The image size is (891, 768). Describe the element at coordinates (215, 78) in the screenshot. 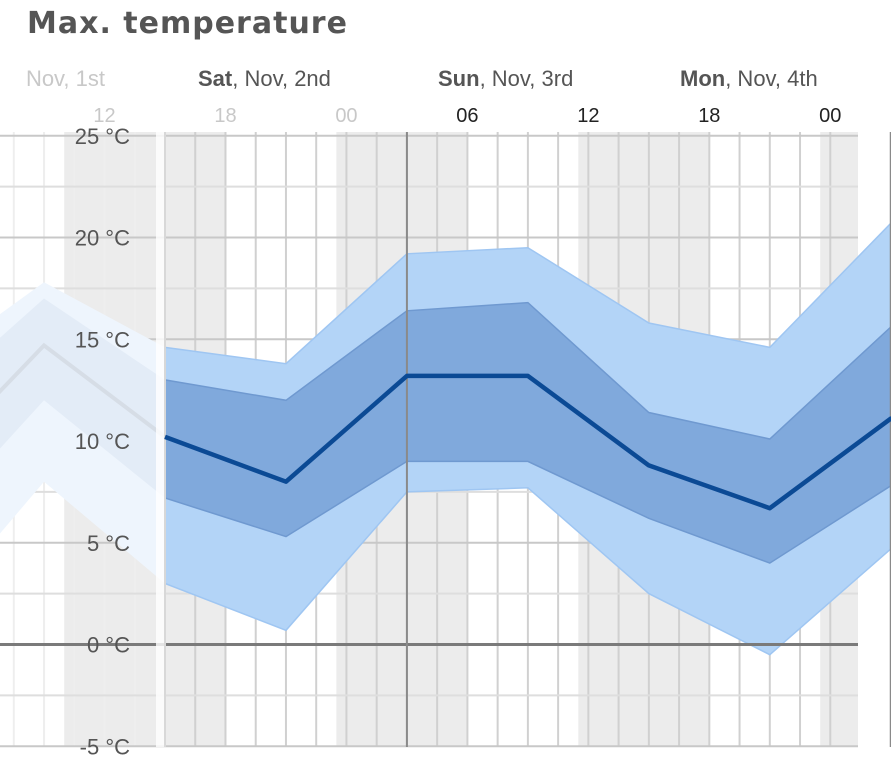

I see `day-weekday: Sat` at that location.